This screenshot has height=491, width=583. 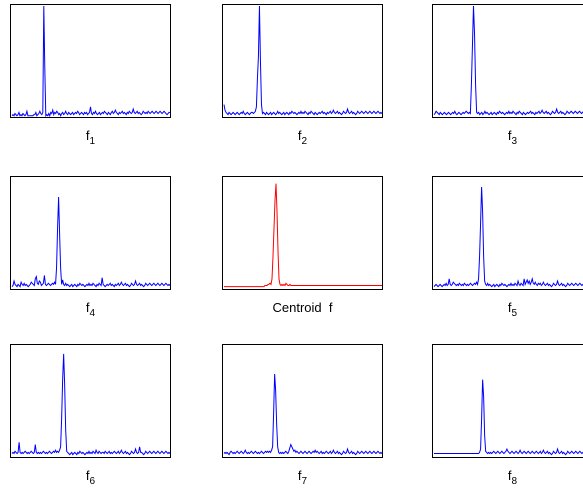 What do you see at coordinates (514, 141) in the screenshot?
I see `caption-index: 3` at bounding box center [514, 141].